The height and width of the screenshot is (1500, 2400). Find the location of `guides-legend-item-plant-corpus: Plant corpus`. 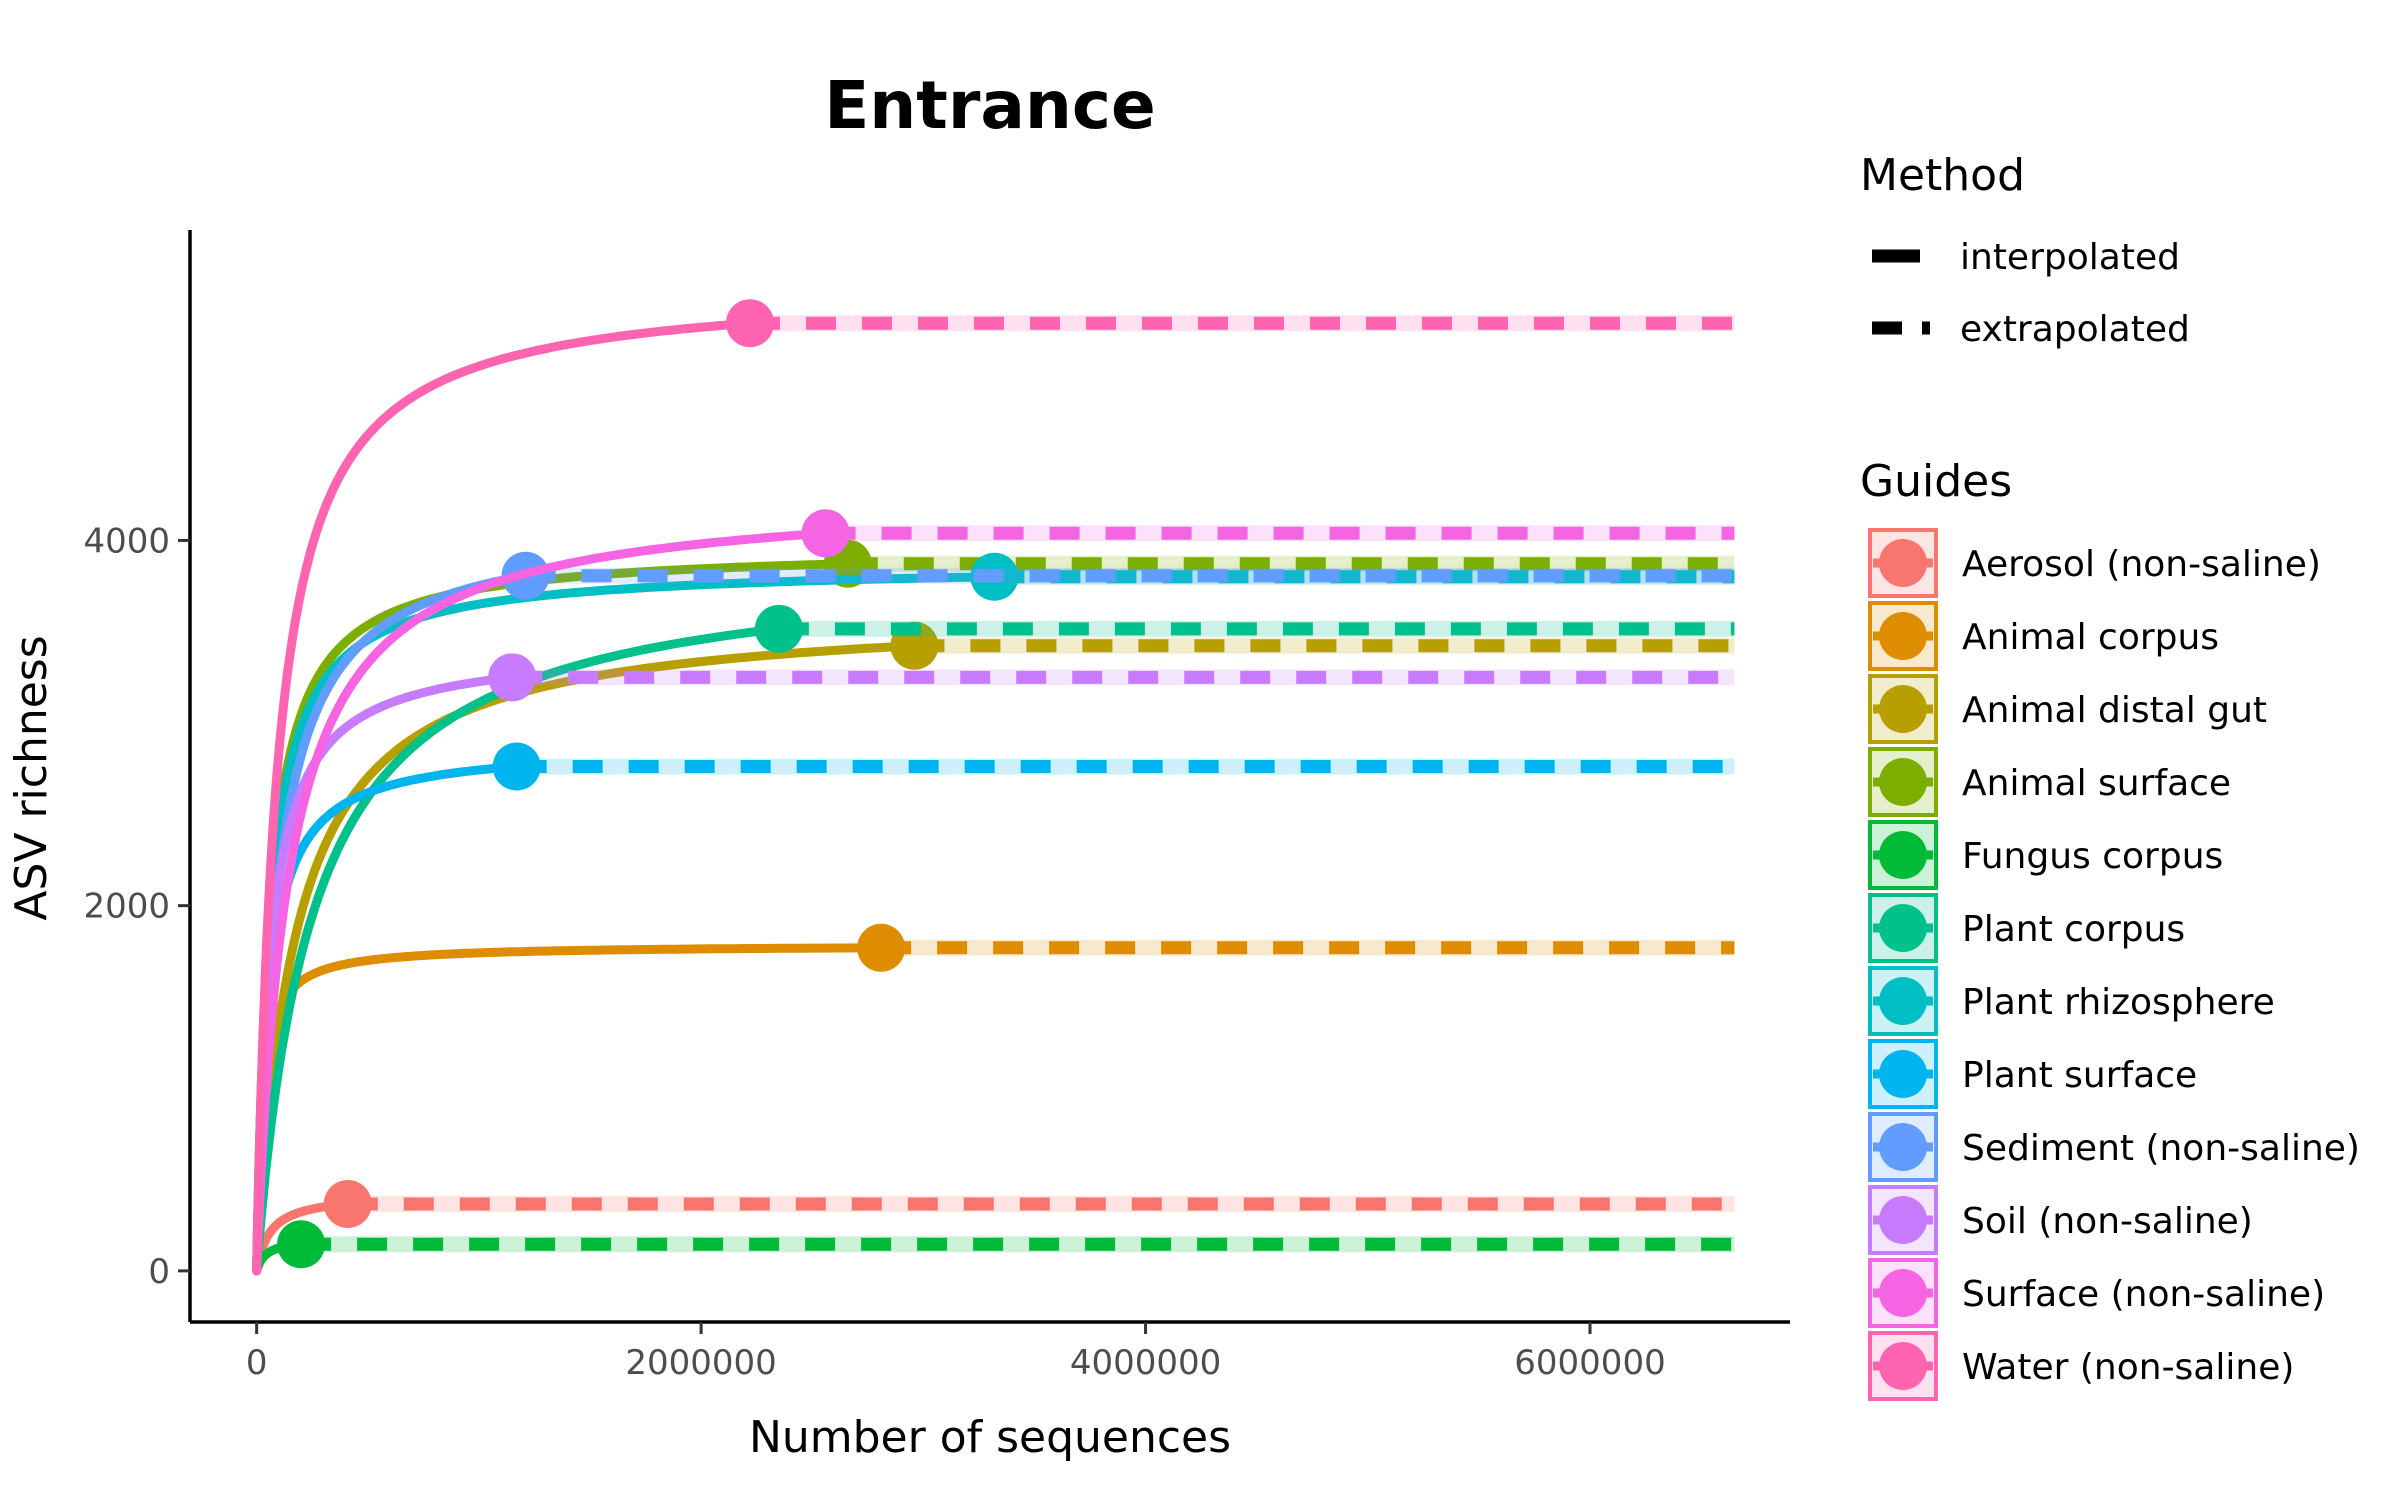

guides-legend-item-plant-corpus: Plant corpus is located at coordinates (2026, 928).